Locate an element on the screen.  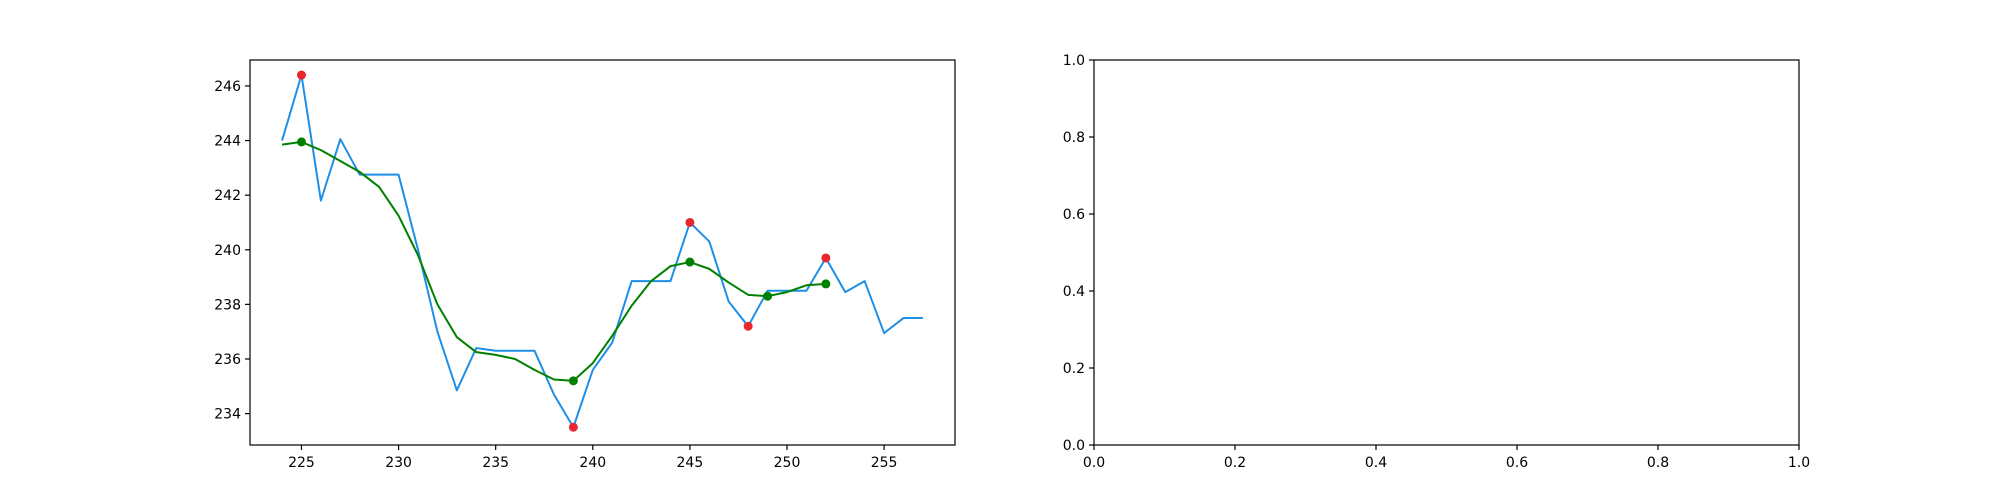
y-tick-label: 242 is located at coordinates (227, 196).